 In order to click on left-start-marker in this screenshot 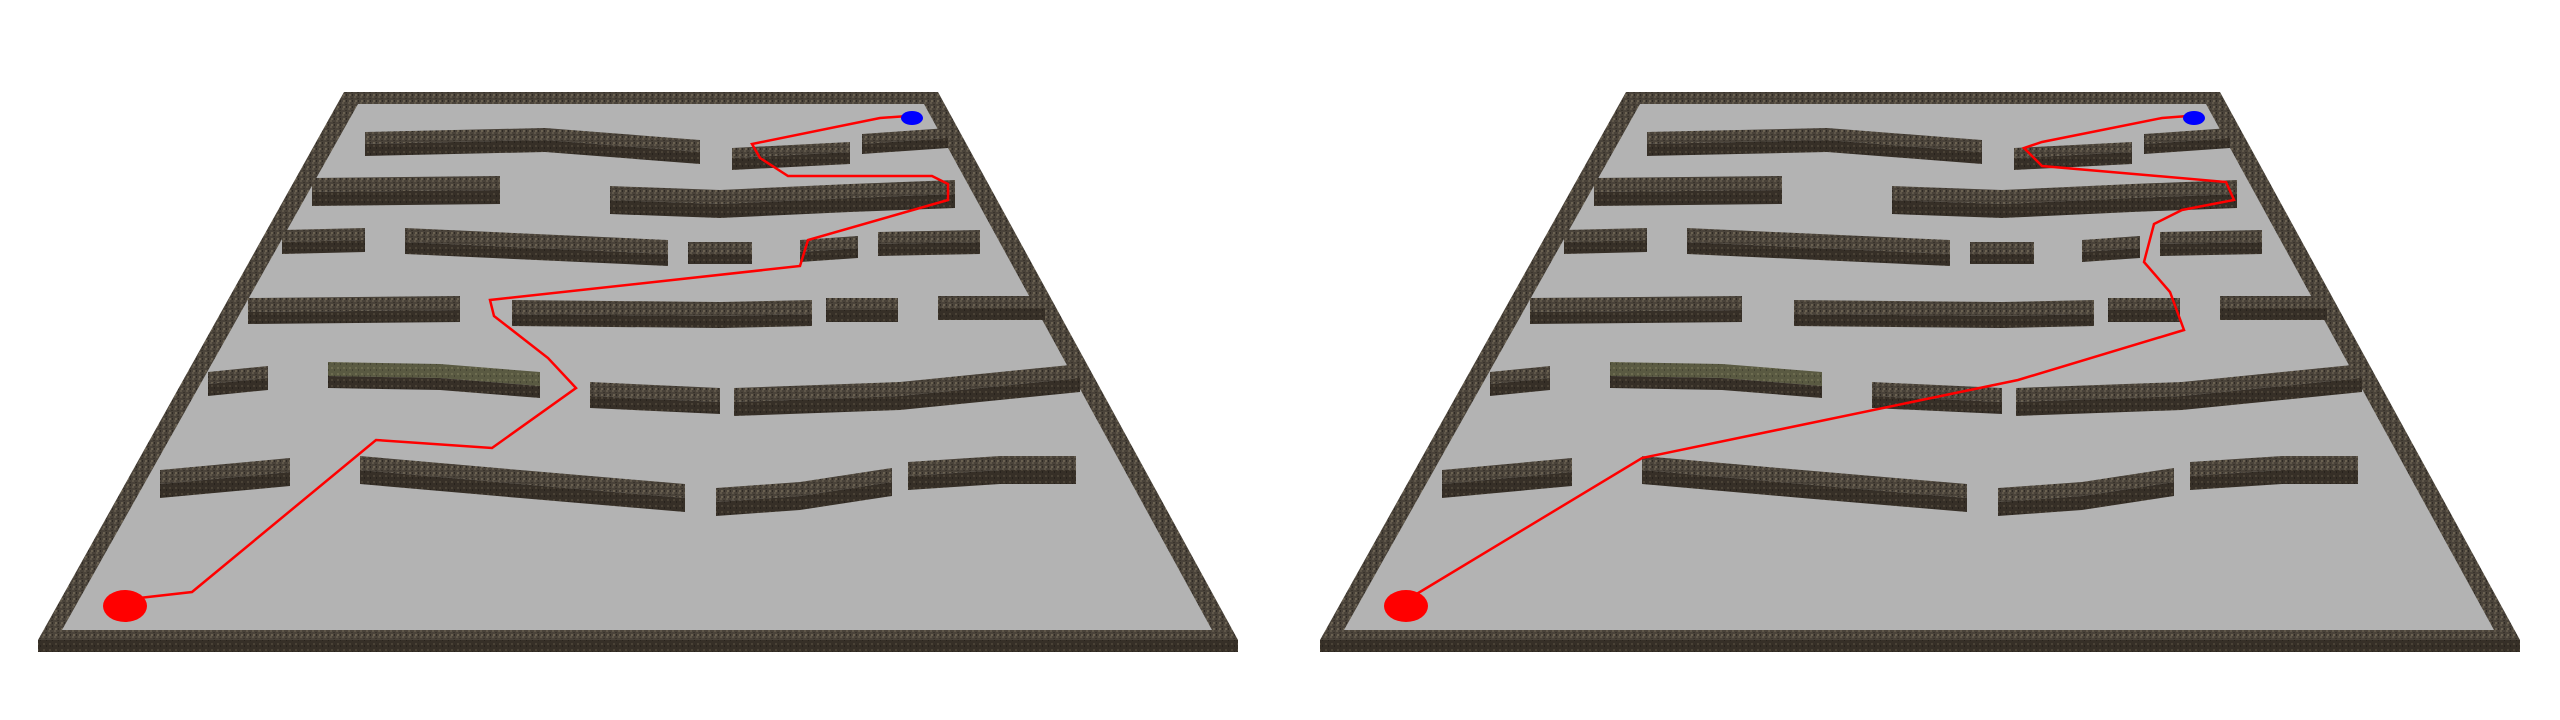, I will do `click(125, 606)`.